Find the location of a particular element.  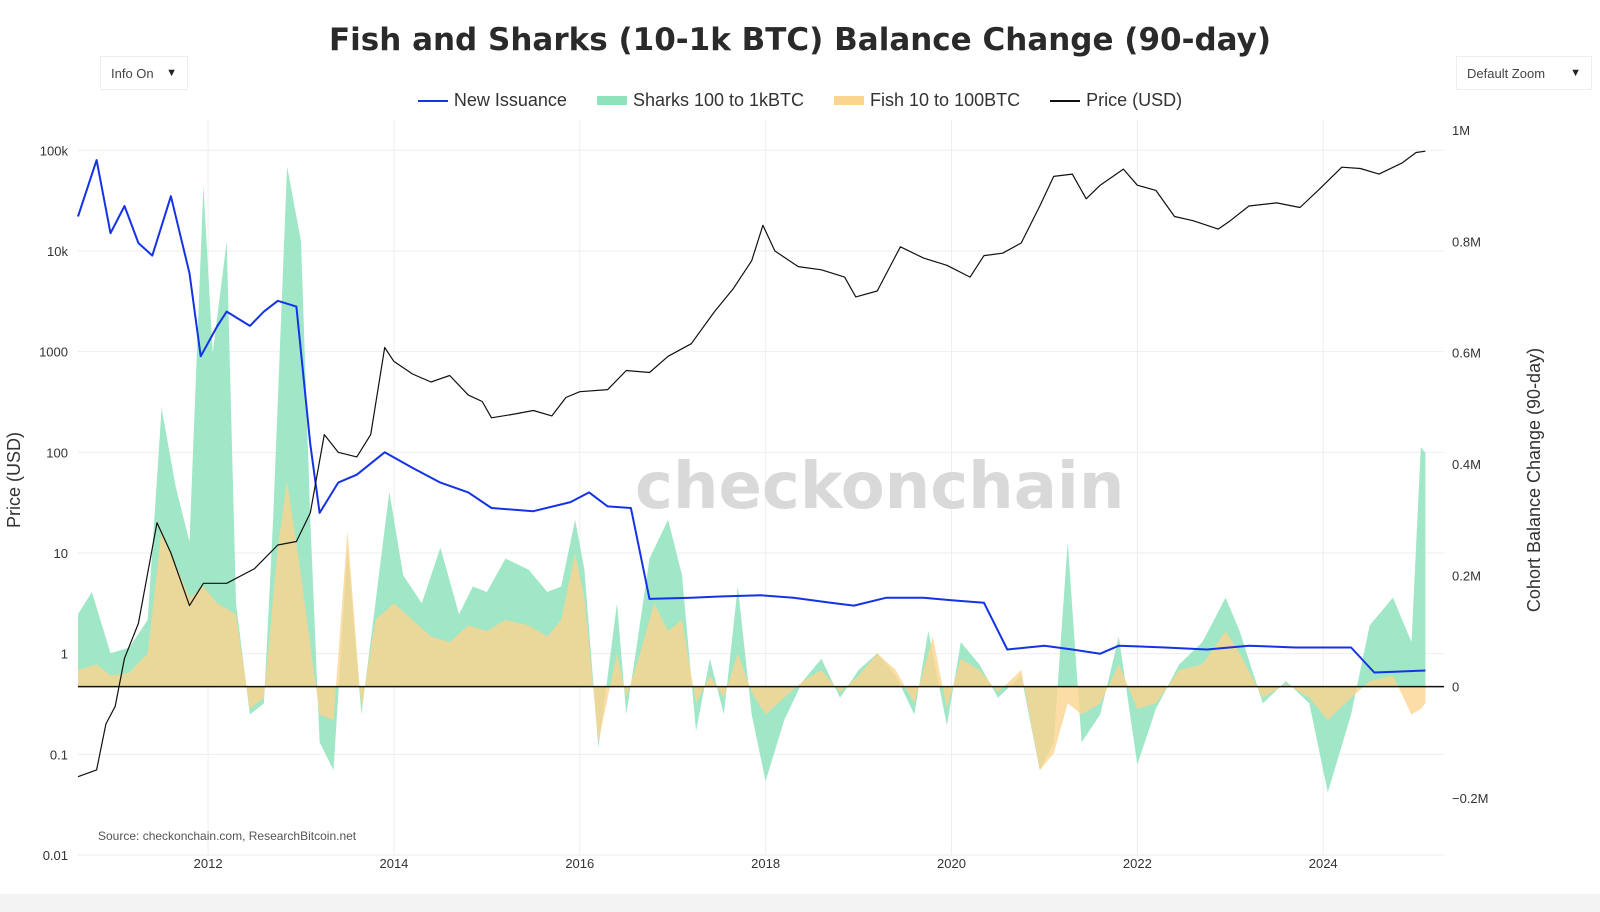

legend-item-new-issuance: New Issuance is located at coordinates (492, 100).